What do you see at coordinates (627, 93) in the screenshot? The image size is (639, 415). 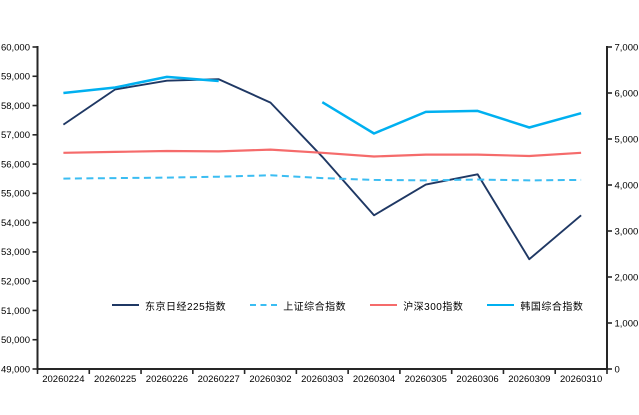 I see `right-axis-tick-label: 6,000` at bounding box center [627, 93].